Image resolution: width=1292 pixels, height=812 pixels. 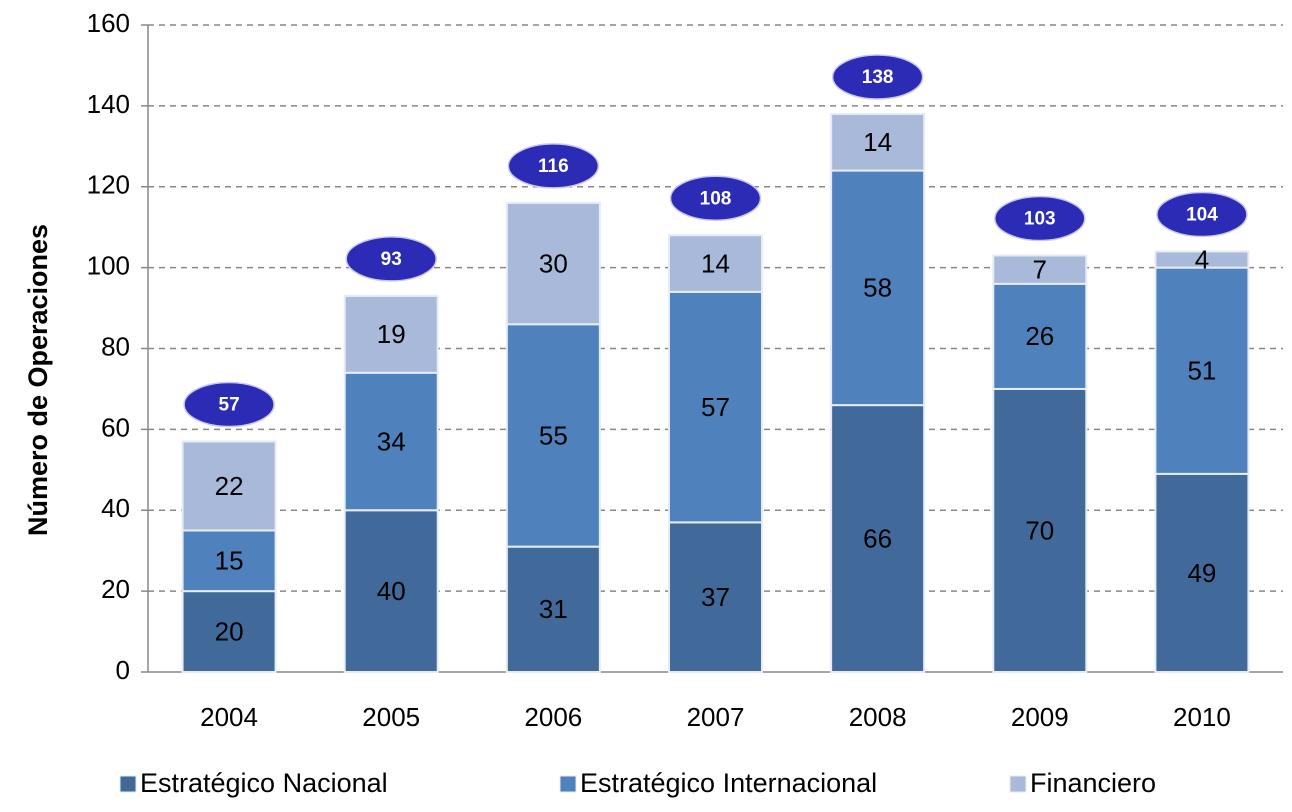 I want to click on legend-label: Financiero, so click(x=1093, y=783).